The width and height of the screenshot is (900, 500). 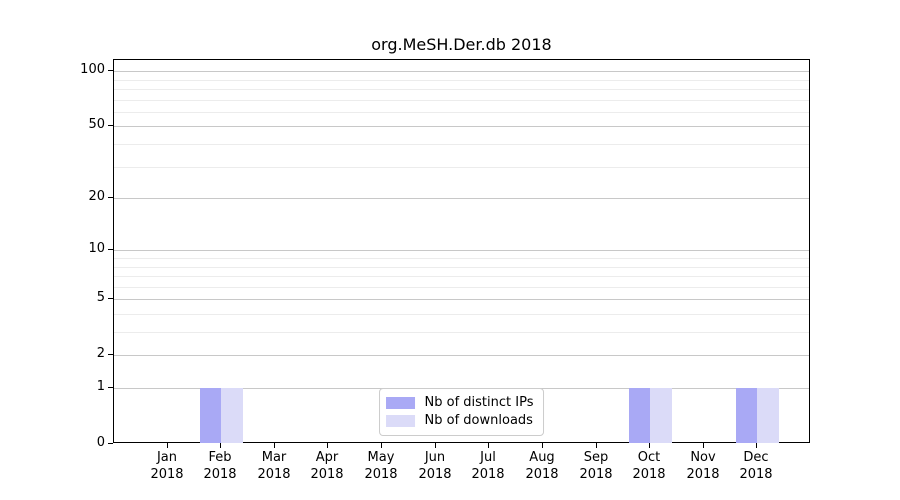 I want to click on y-tick-label: 50, so click(x=96, y=124).